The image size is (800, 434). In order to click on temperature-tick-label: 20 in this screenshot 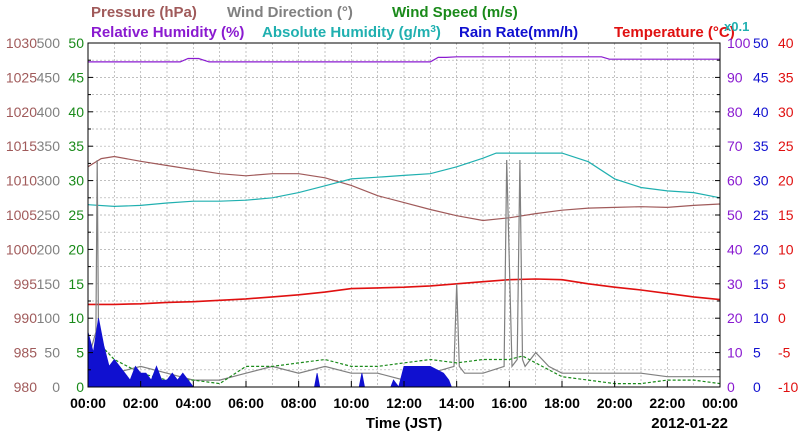, I will do `click(786, 181)`.